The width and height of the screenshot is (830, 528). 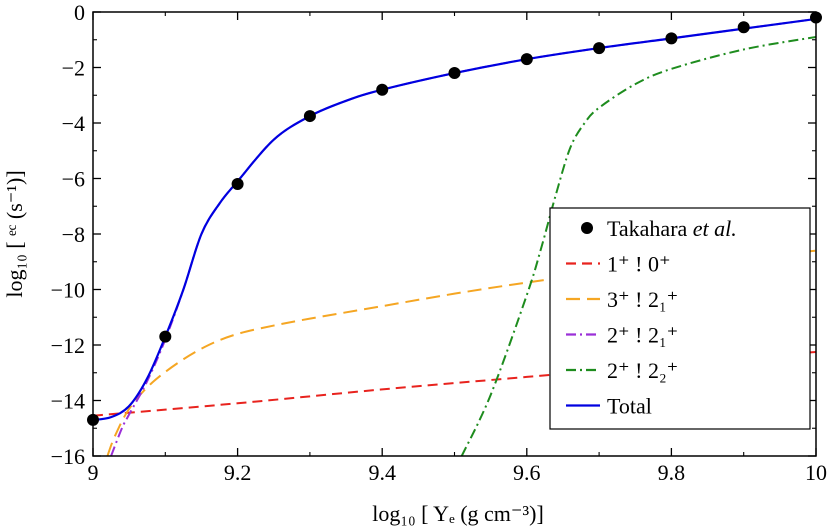 I want to click on y-tick-label: −2, so click(x=73, y=68).